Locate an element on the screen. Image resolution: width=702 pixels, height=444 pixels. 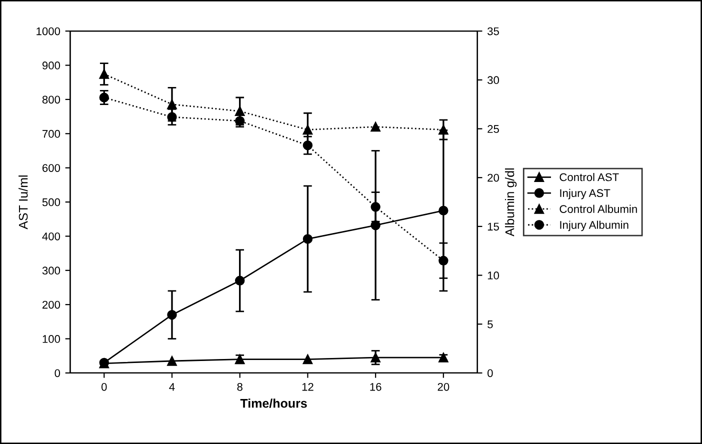
y-tick-label: 1000 is located at coordinates (48, 31).